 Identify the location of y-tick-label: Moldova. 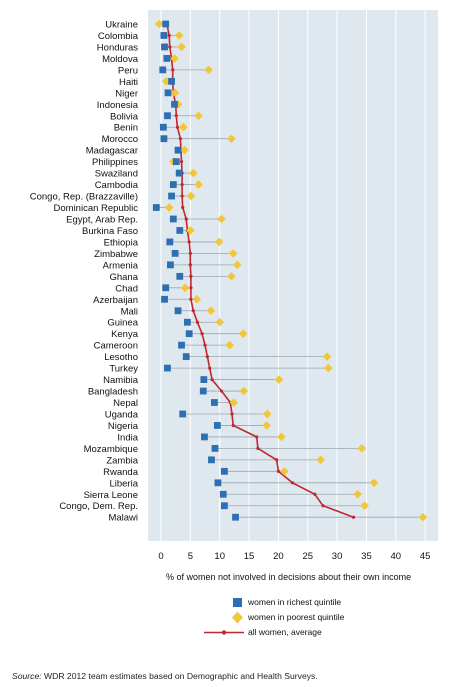
(120, 59).